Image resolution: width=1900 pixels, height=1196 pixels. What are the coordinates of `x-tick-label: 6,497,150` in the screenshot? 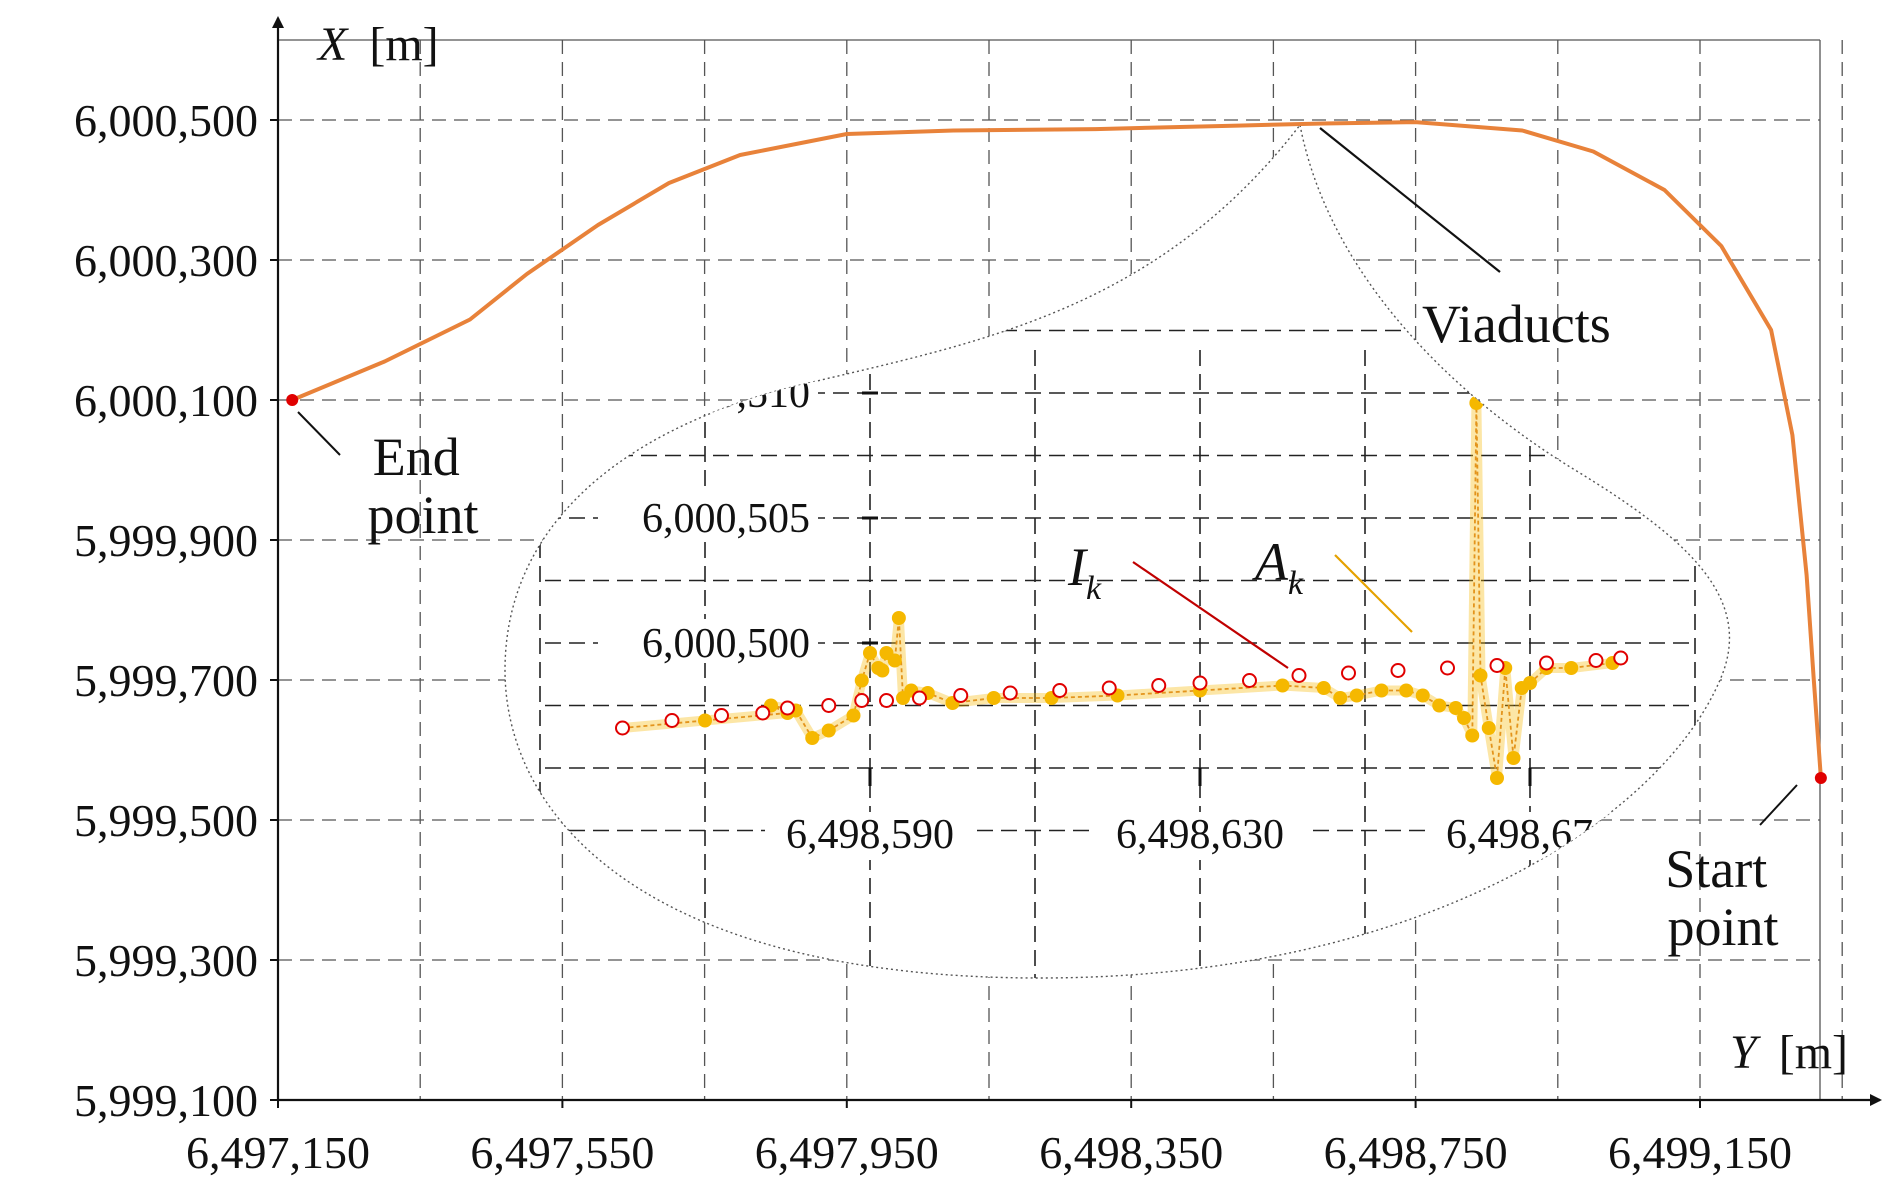 It's located at (278, 1152).